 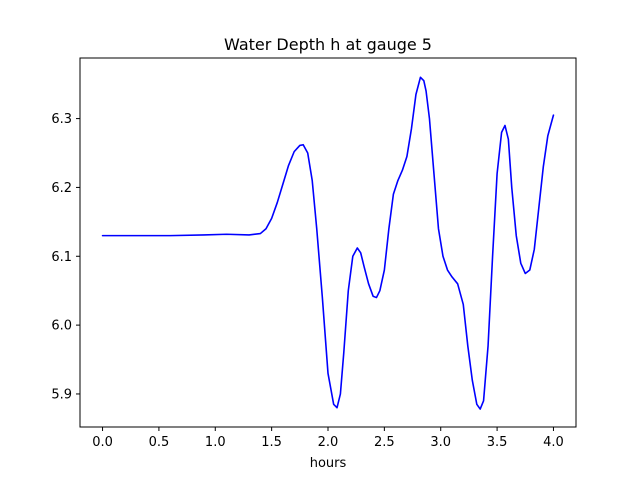 I want to click on y-tick-label: 5.9, so click(x=61, y=394).